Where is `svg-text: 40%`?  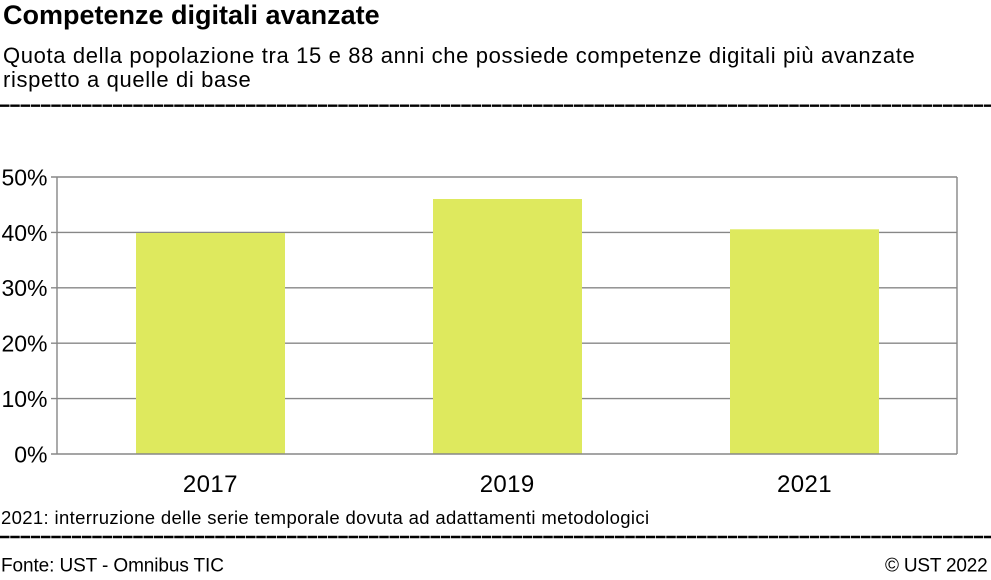 svg-text: 40% is located at coordinates (24, 233).